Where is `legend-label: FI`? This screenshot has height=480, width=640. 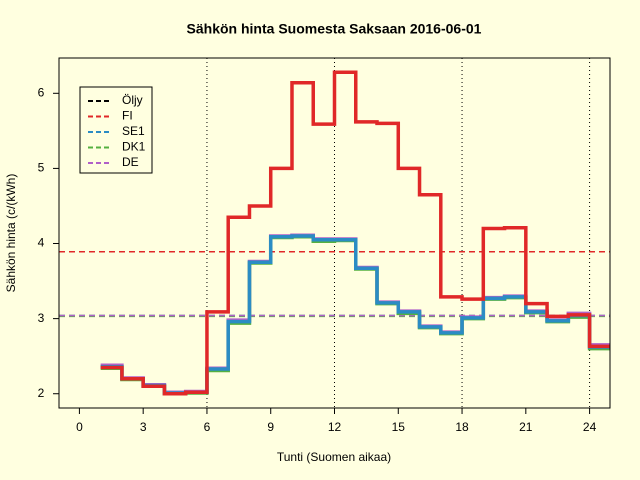
legend-label: FI is located at coordinates (127, 116).